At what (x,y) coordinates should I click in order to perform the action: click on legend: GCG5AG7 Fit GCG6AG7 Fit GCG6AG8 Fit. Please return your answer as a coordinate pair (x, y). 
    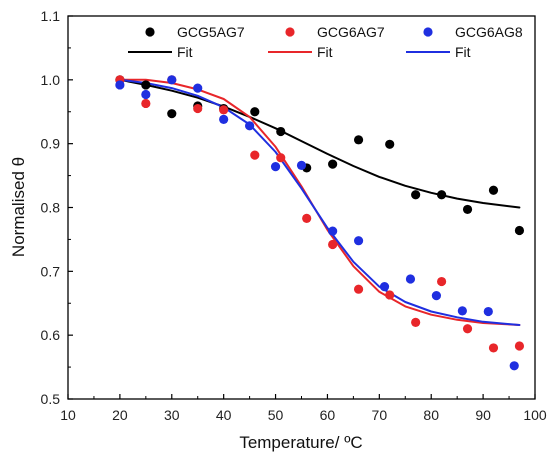
    Looking at the image, I should click on (325, 42).